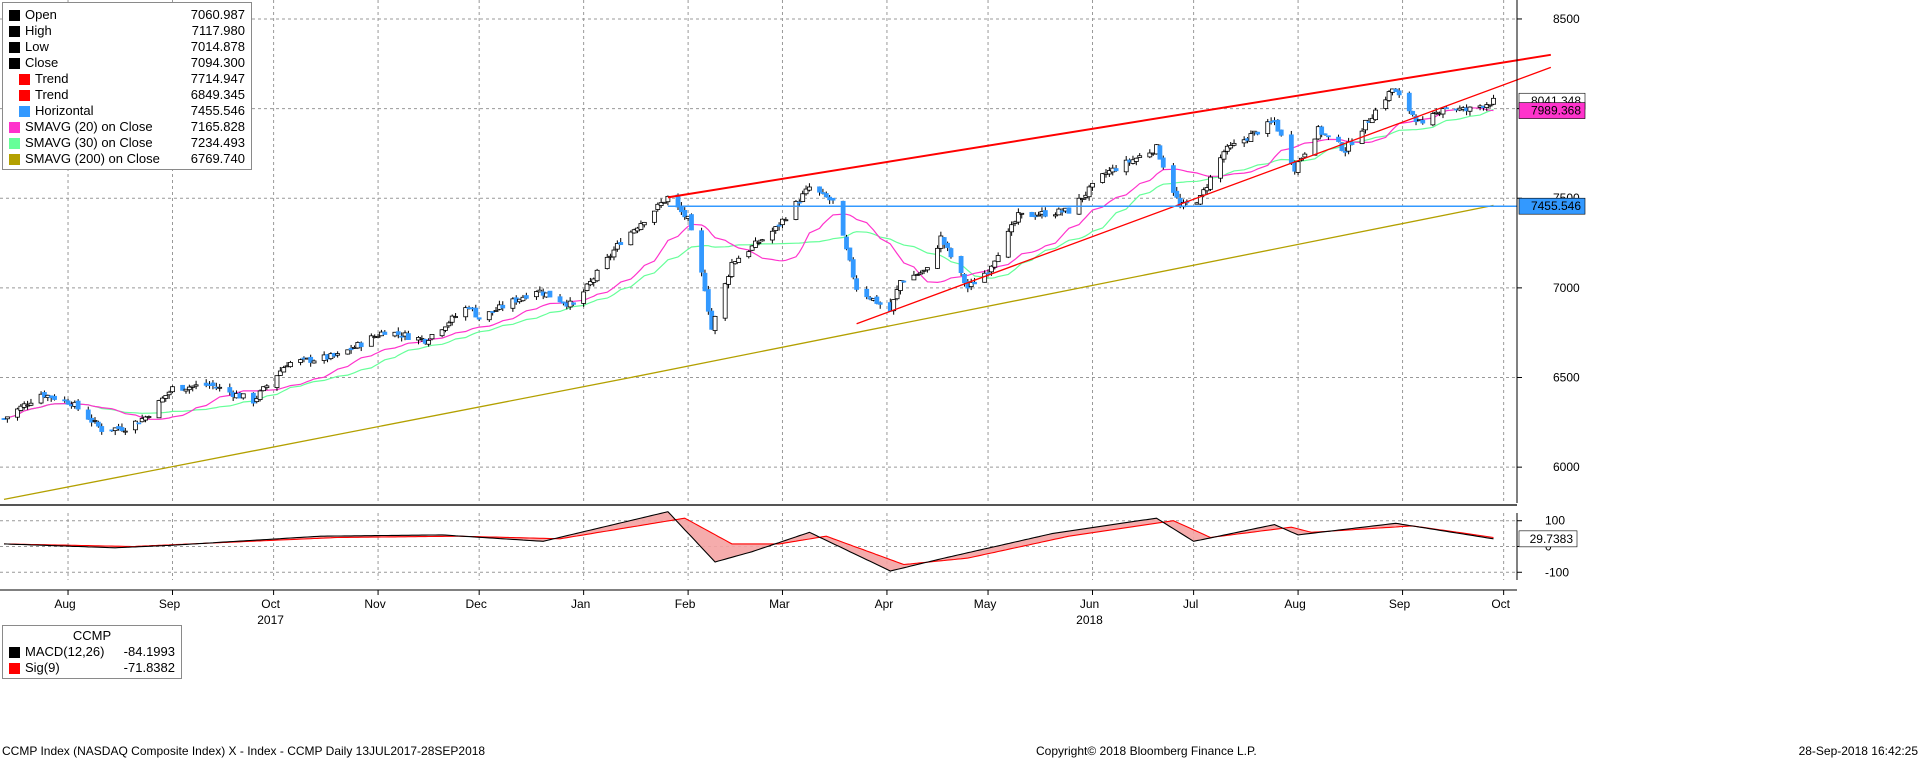 This screenshot has width=1920, height=761. What do you see at coordinates (217, 158) in the screenshot?
I see `legend-value: 6769.740` at bounding box center [217, 158].